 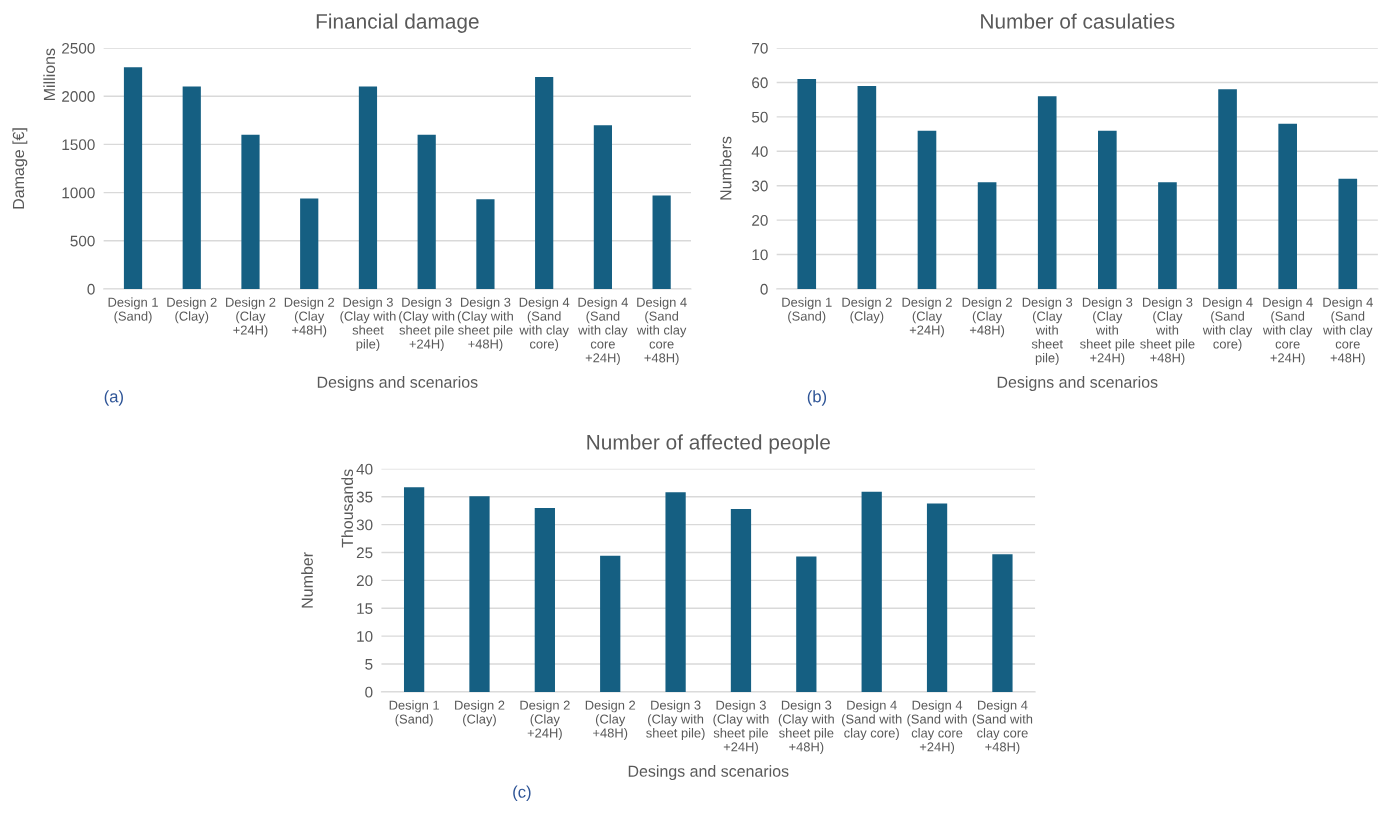 What do you see at coordinates (307, 580) in the screenshot?
I see `y-axis-title: Number` at bounding box center [307, 580].